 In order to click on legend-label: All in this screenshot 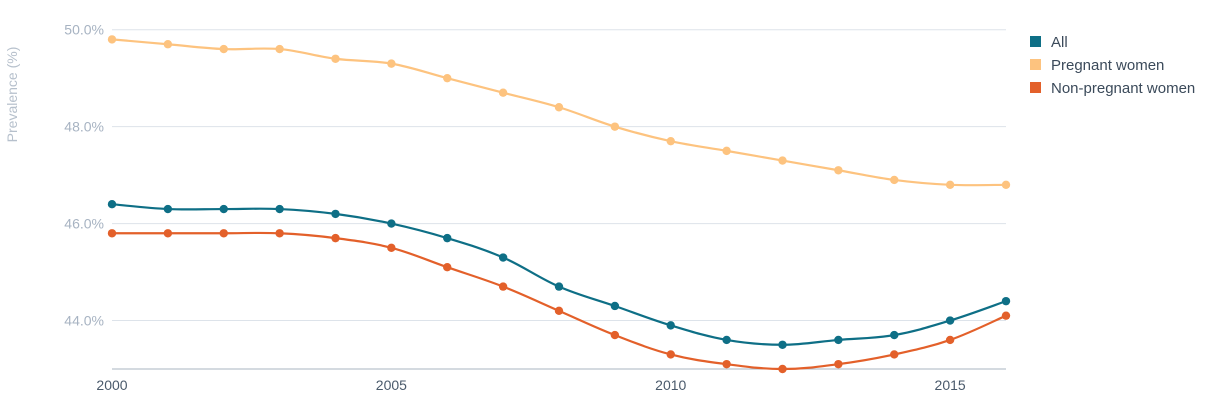, I will do `click(1059, 42)`.